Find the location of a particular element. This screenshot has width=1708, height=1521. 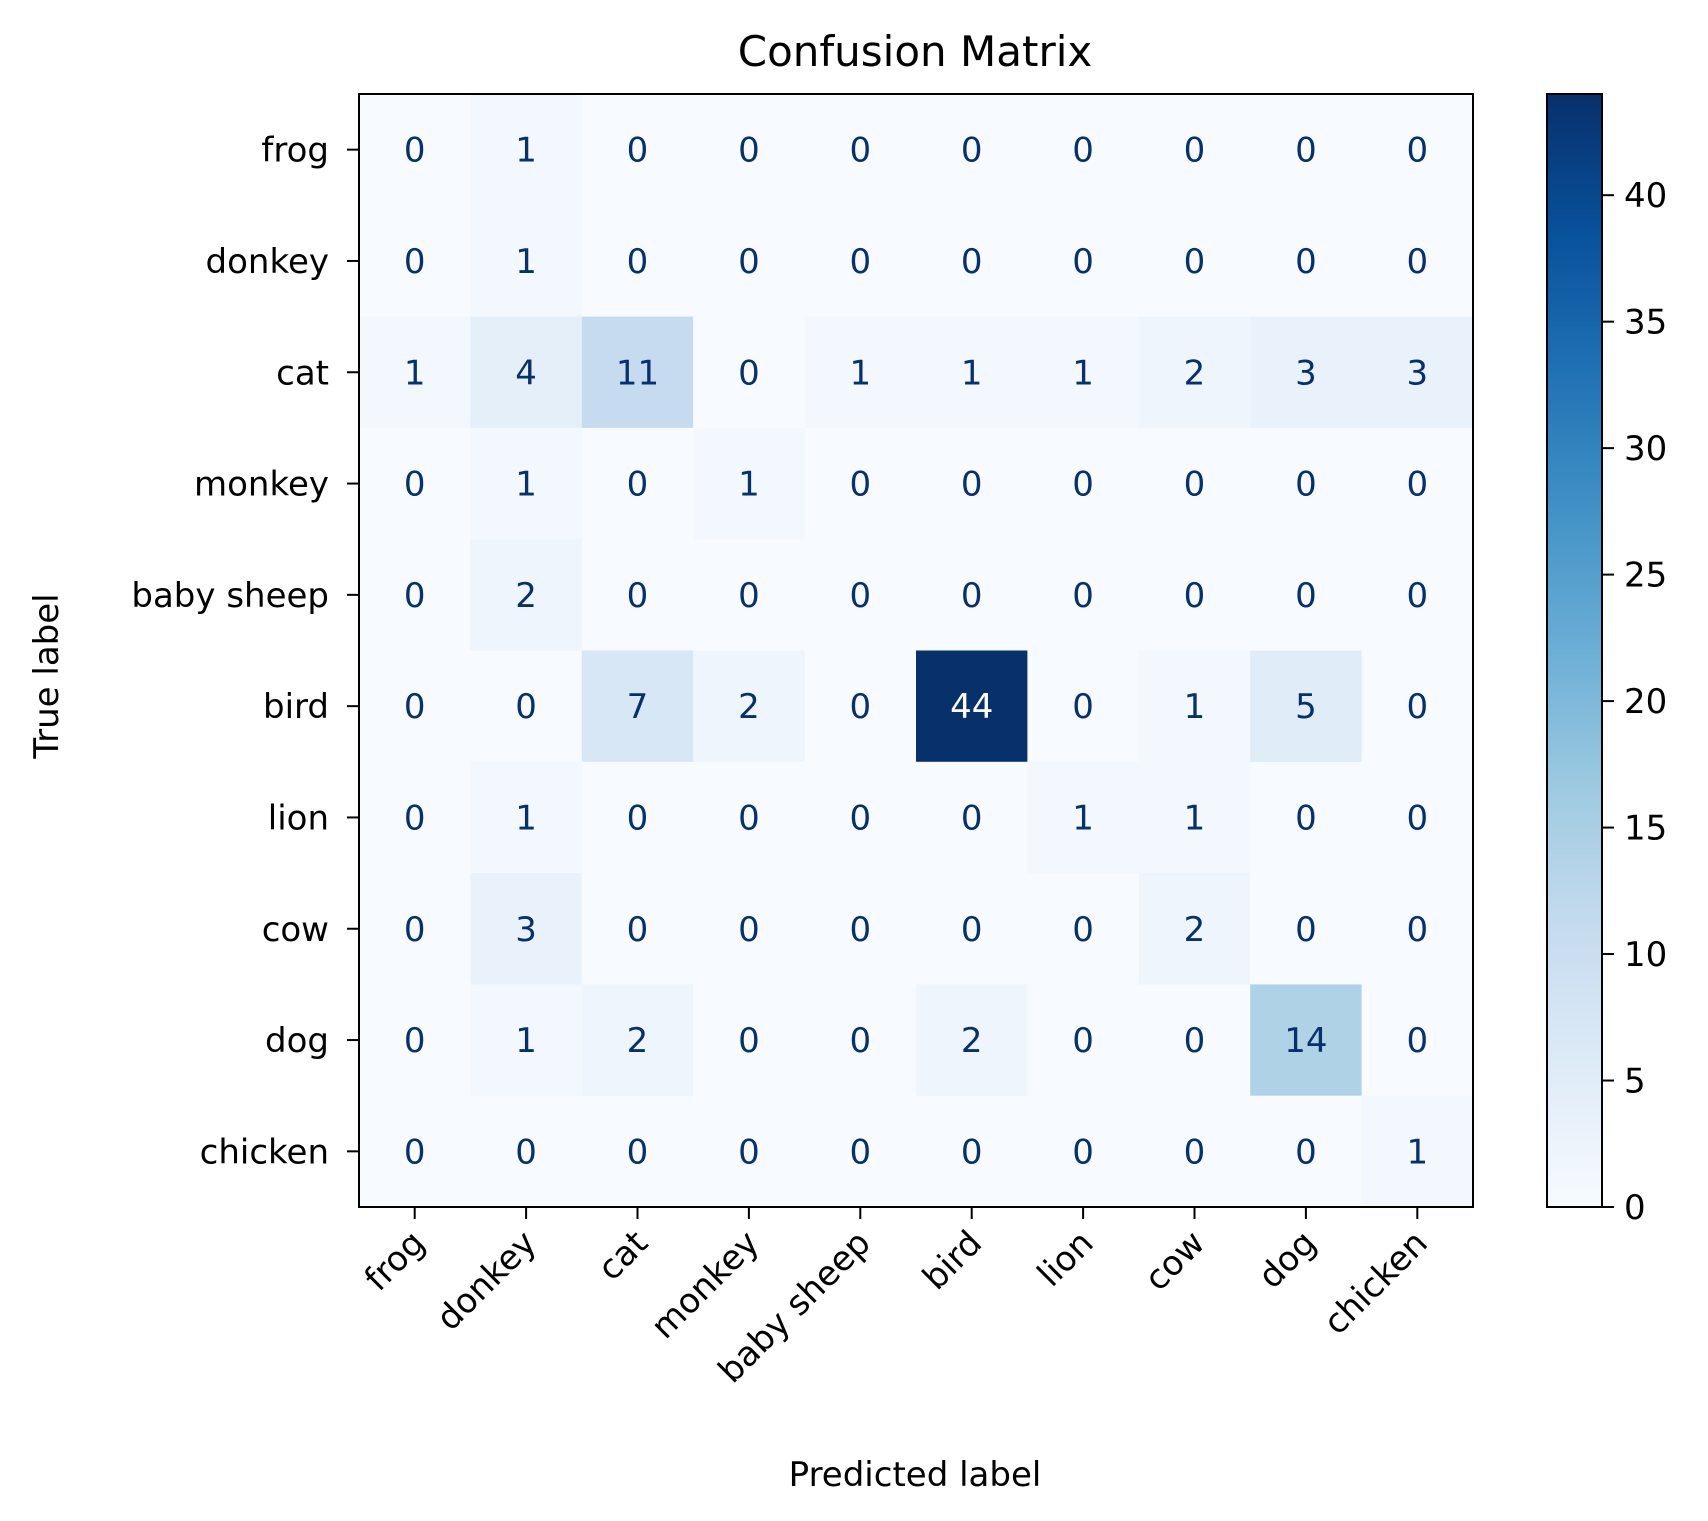

y-tick-label: baby sheep is located at coordinates (230, 596).